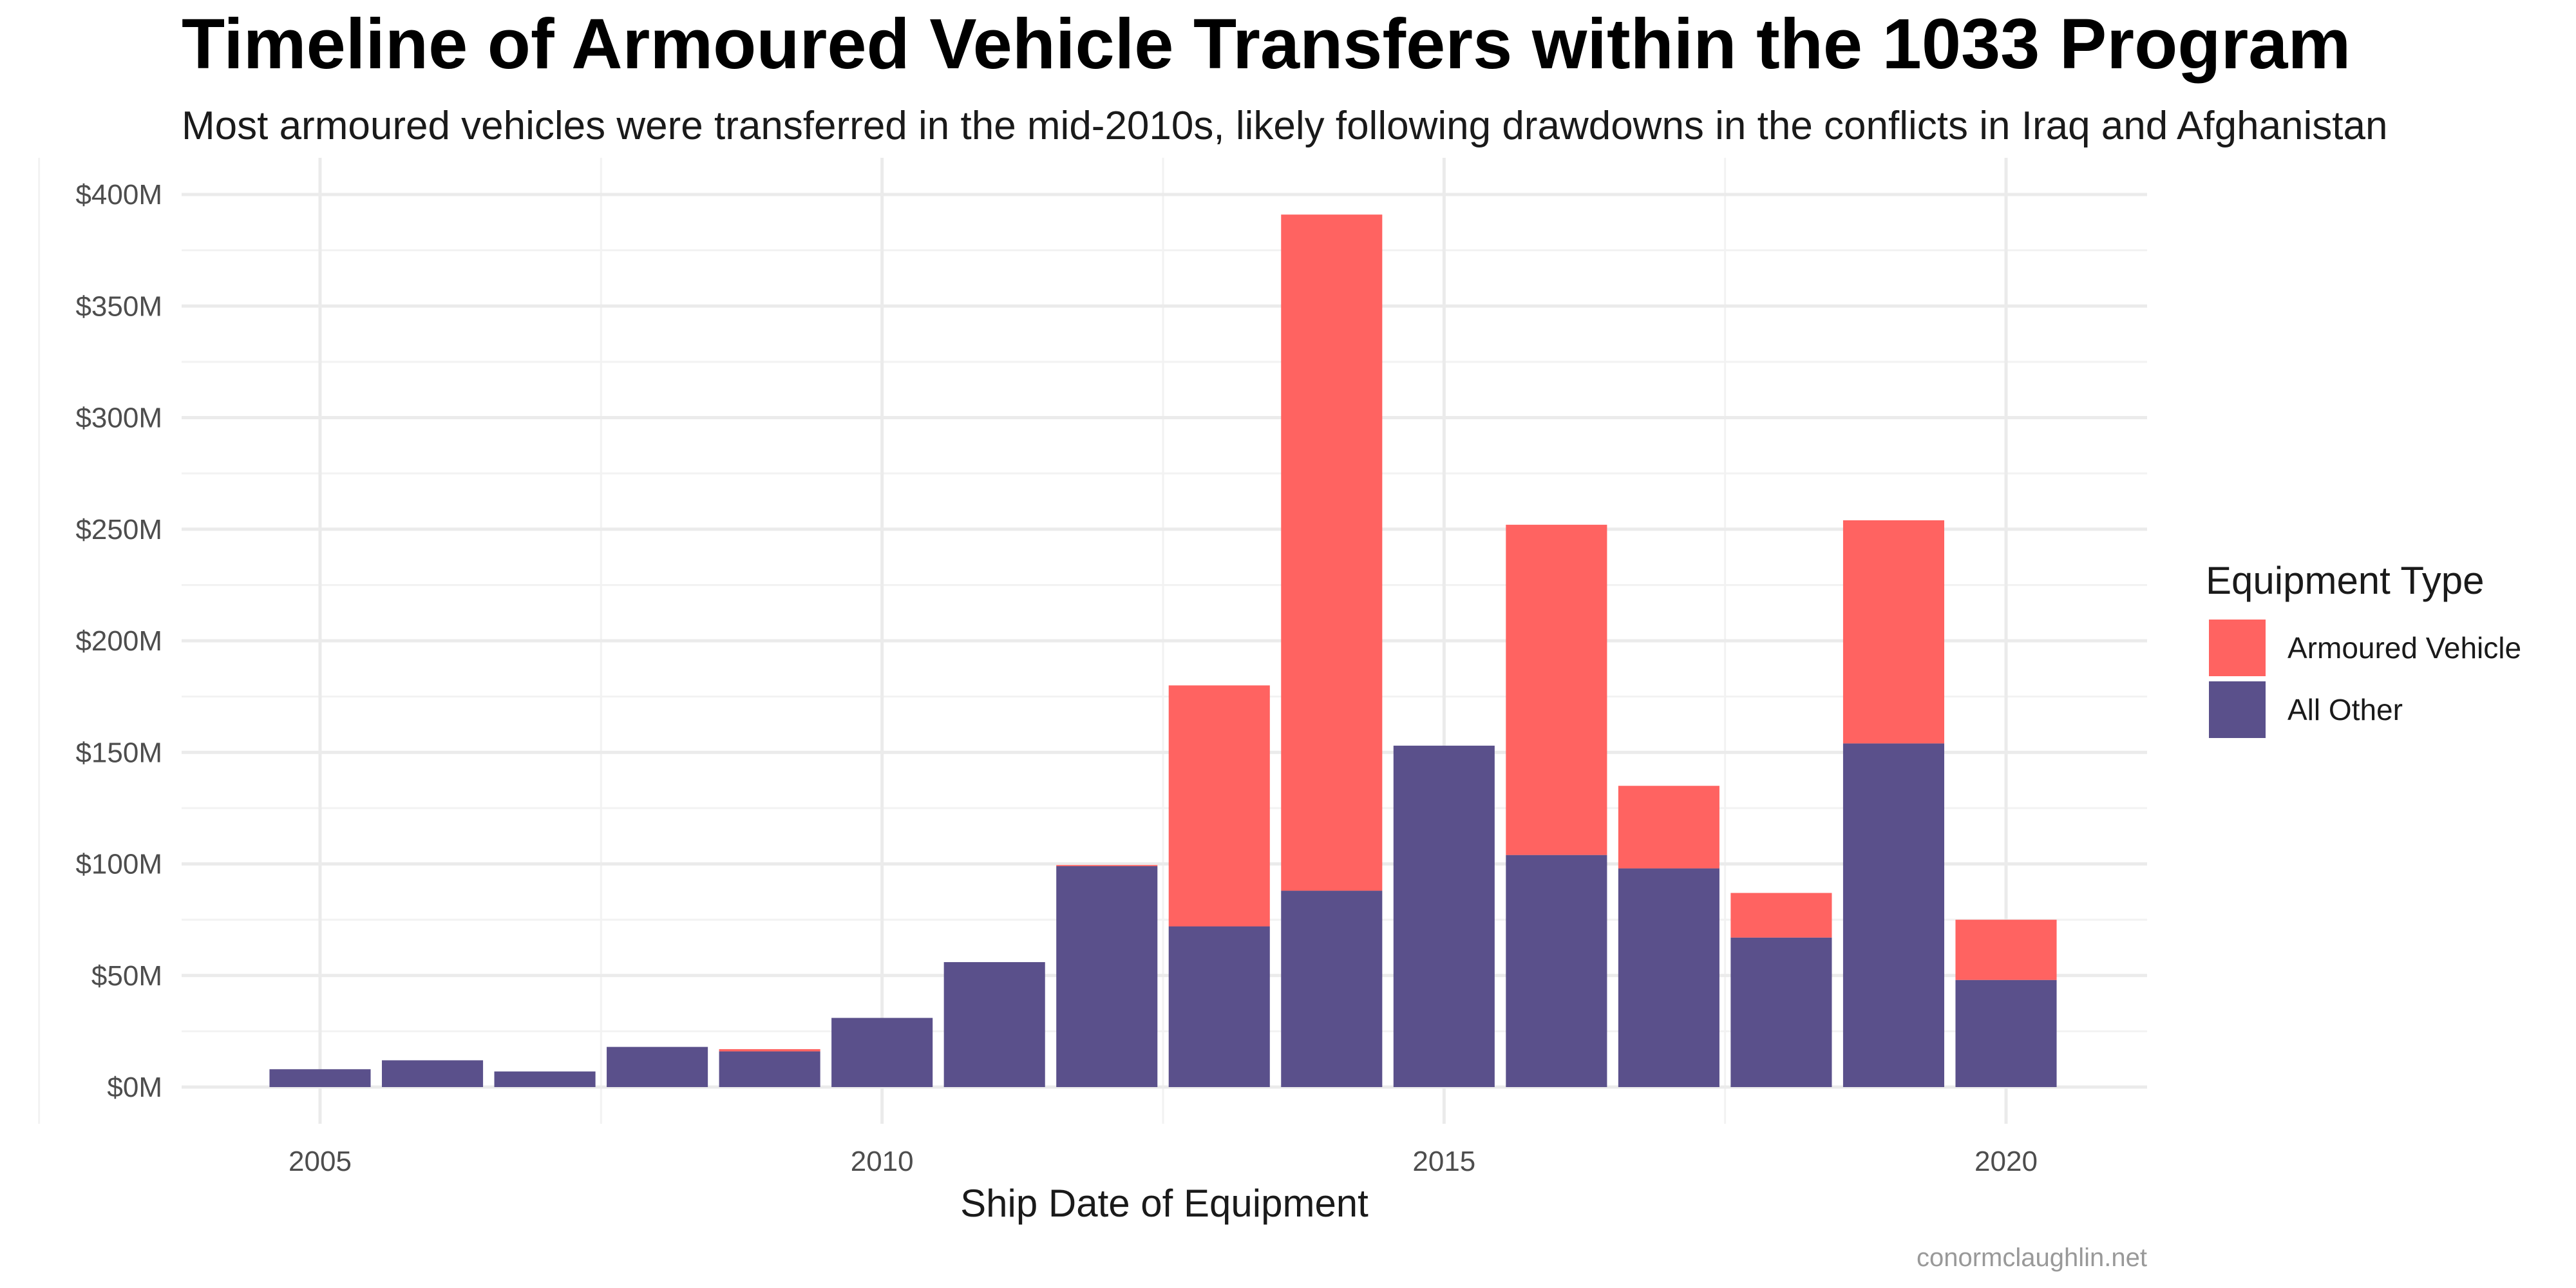 This screenshot has height=1288, width=2576. What do you see at coordinates (2237, 648) in the screenshot?
I see `legend-key-armoured-vehicle` at bounding box center [2237, 648].